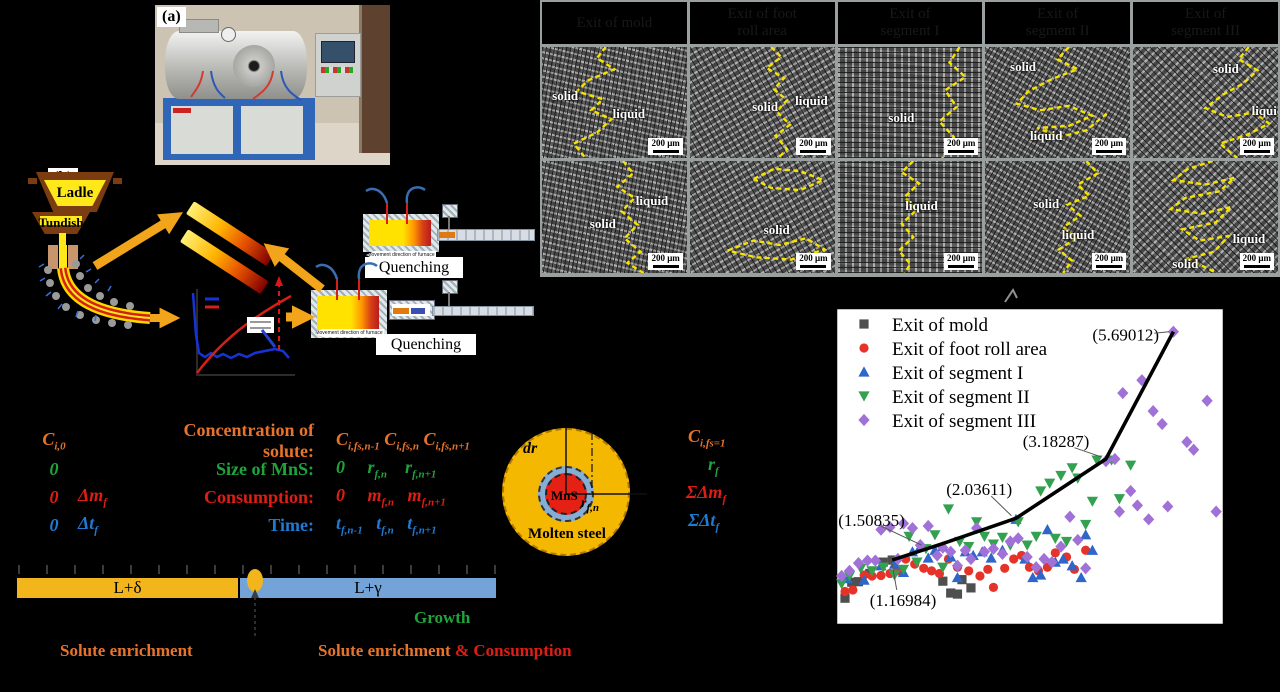  Describe the element at coordinates (820, 419) in the screenshot. I see `svg-text: 4` at that location.